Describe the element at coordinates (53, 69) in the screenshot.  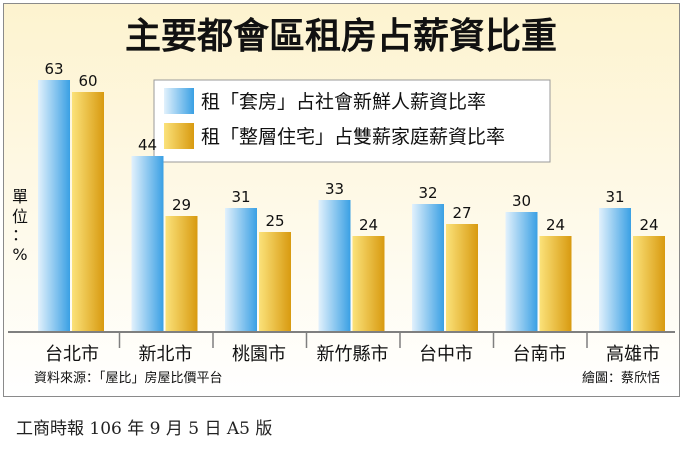
I see `value-label-series1-1: 63` at that location.